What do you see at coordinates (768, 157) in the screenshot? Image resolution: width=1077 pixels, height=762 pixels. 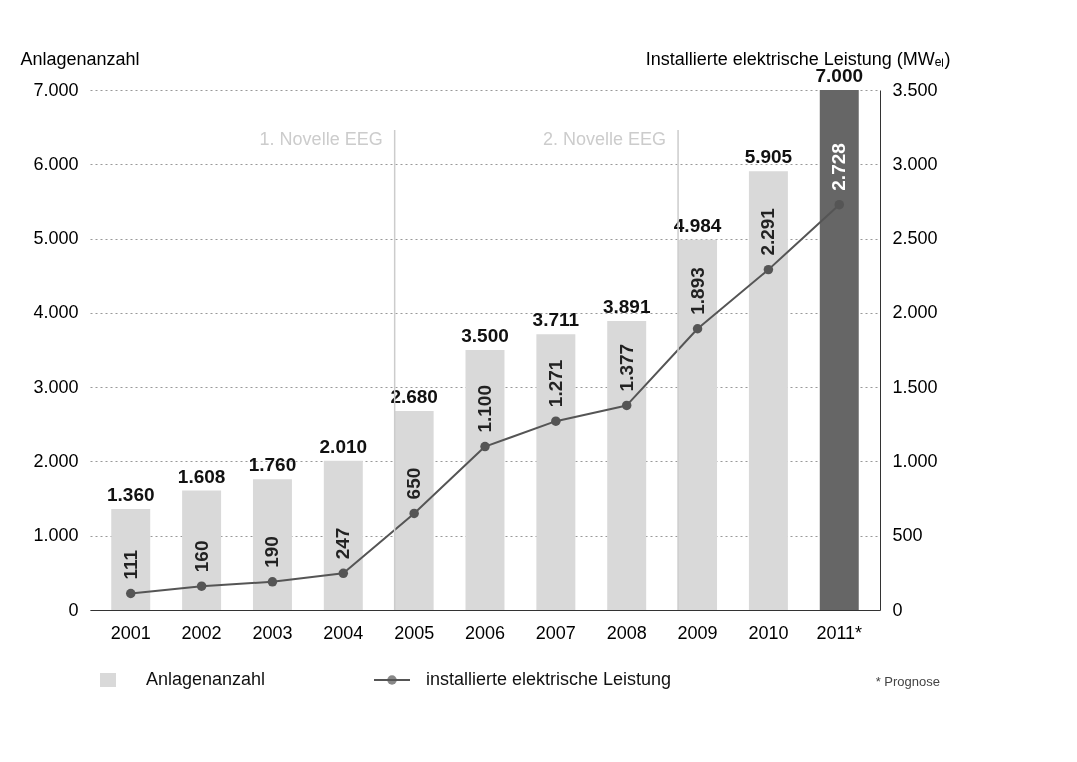 I see `data-label: 5.905` at bounding box center [768, 157].